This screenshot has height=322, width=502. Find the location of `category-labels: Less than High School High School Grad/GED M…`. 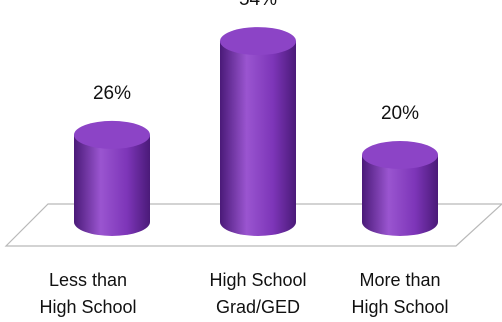

category-labels: Less than High School High School Grad/GED M… is located at coordinates (243, 293).